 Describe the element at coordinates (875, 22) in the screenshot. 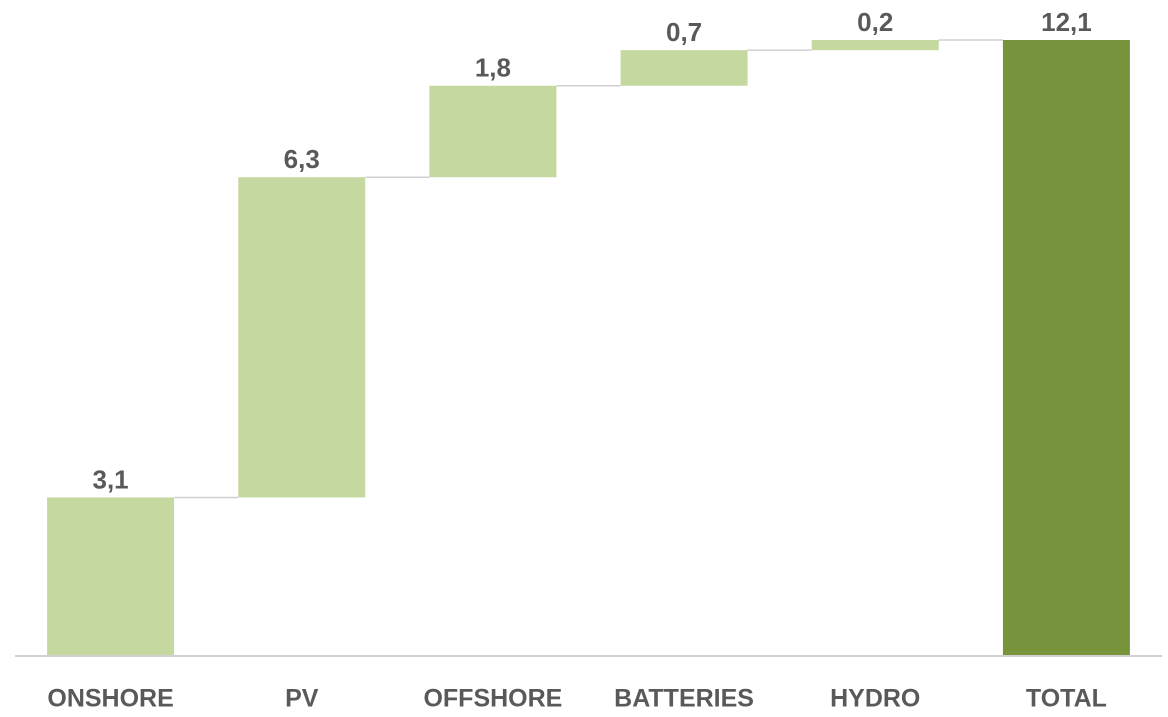

I see `value-label: 0,2` at that location.